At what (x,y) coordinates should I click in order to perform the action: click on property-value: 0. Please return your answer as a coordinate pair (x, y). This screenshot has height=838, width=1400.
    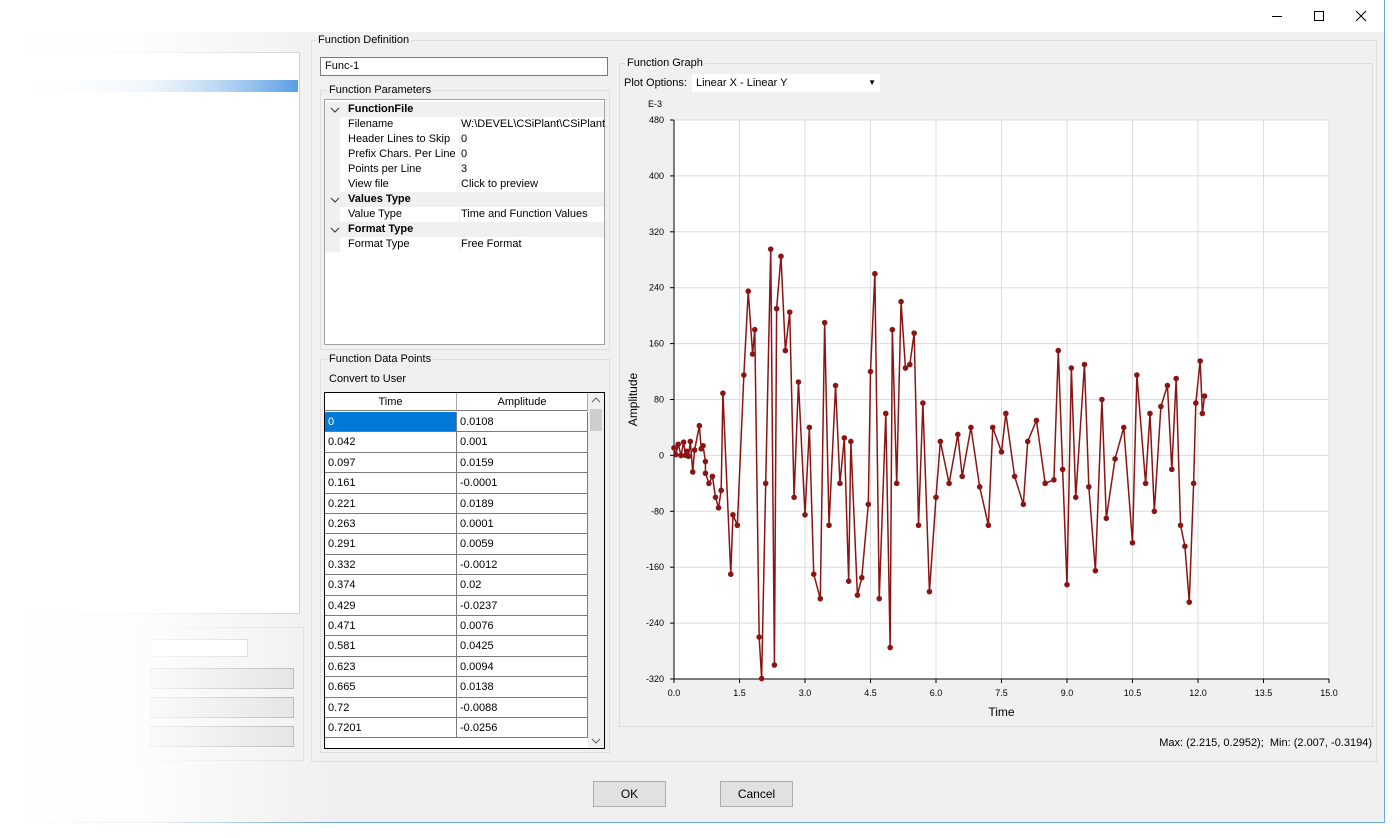
    Looking at the image, I should click on (532, 154).